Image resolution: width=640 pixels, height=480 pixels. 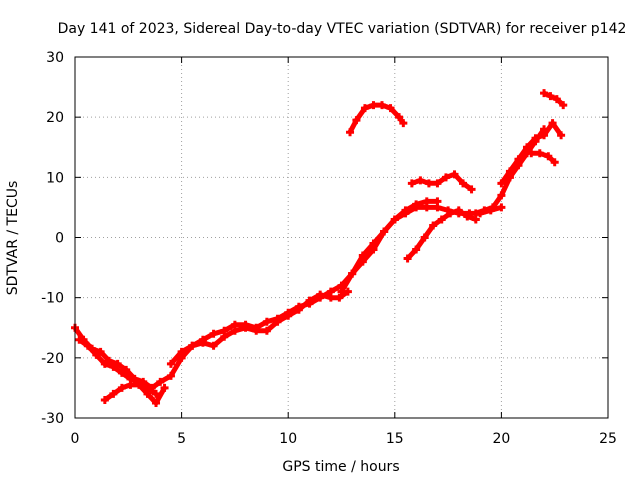 What do you see at coordinates (608, 439) in the screenshot?
I see `x-tick-label: 25` at bounding box center [608, 439].